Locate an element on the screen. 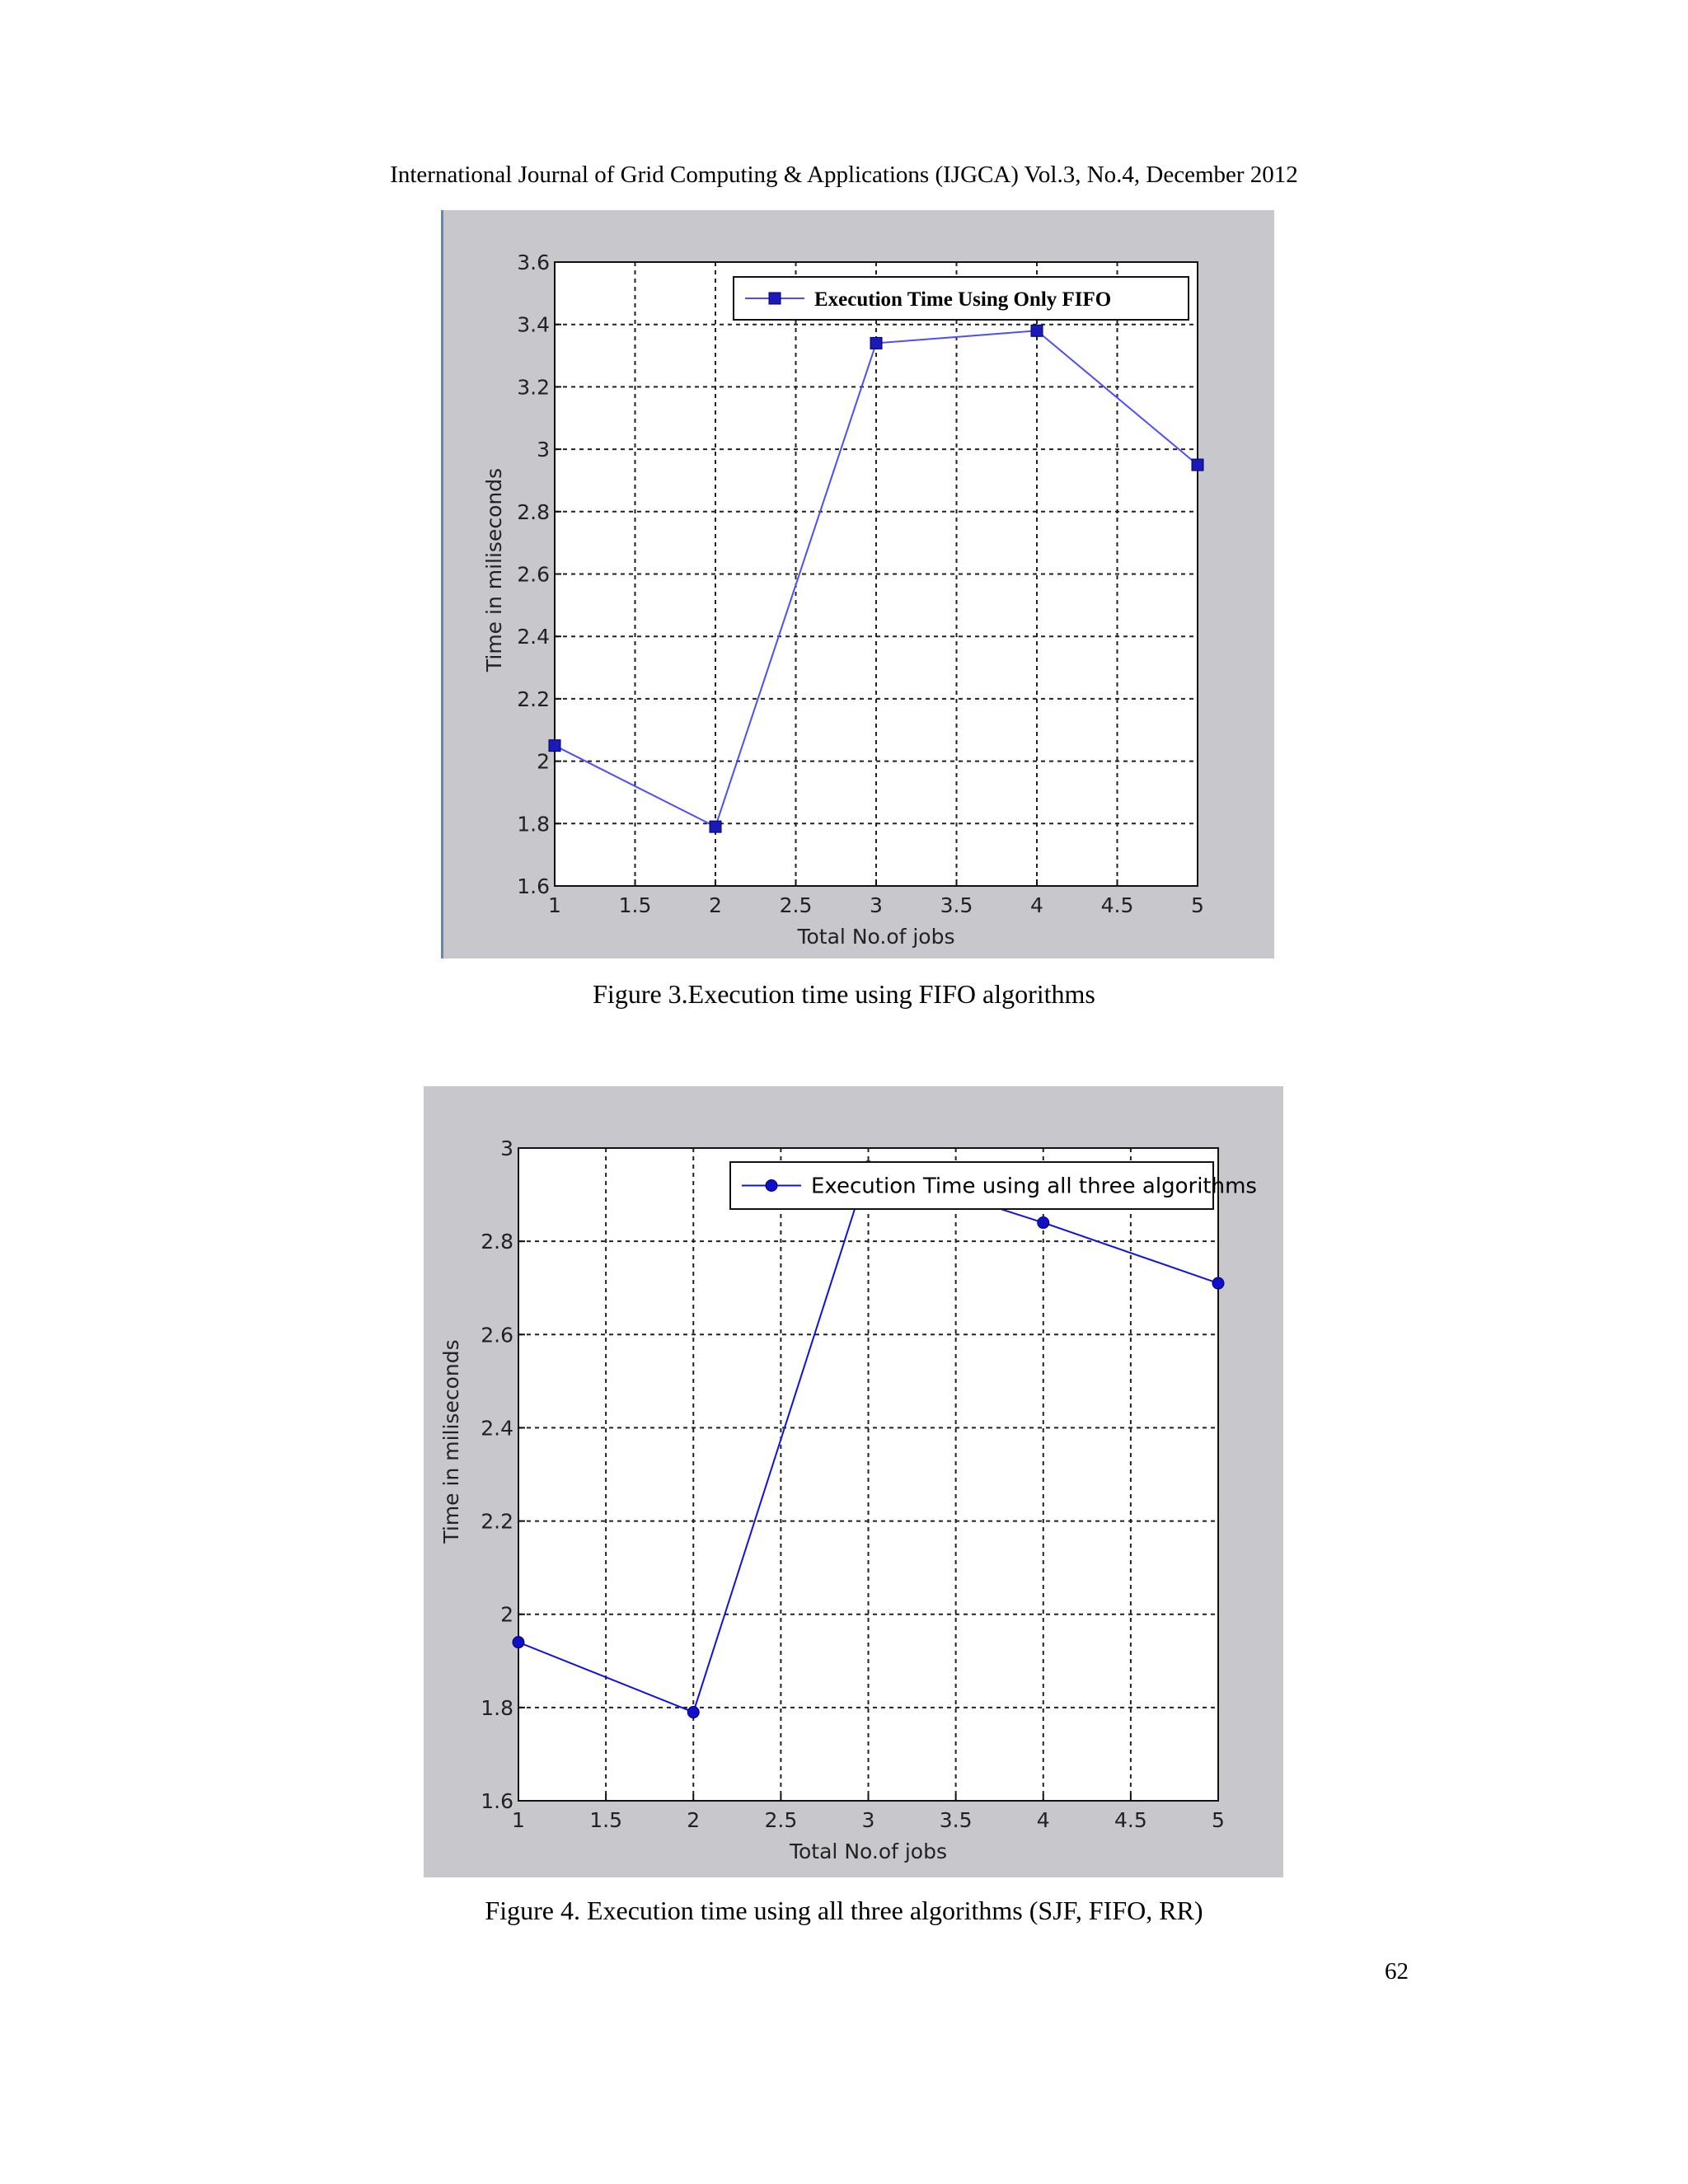  y-tick-label: 3.6 is located at coordinates (533, 262).